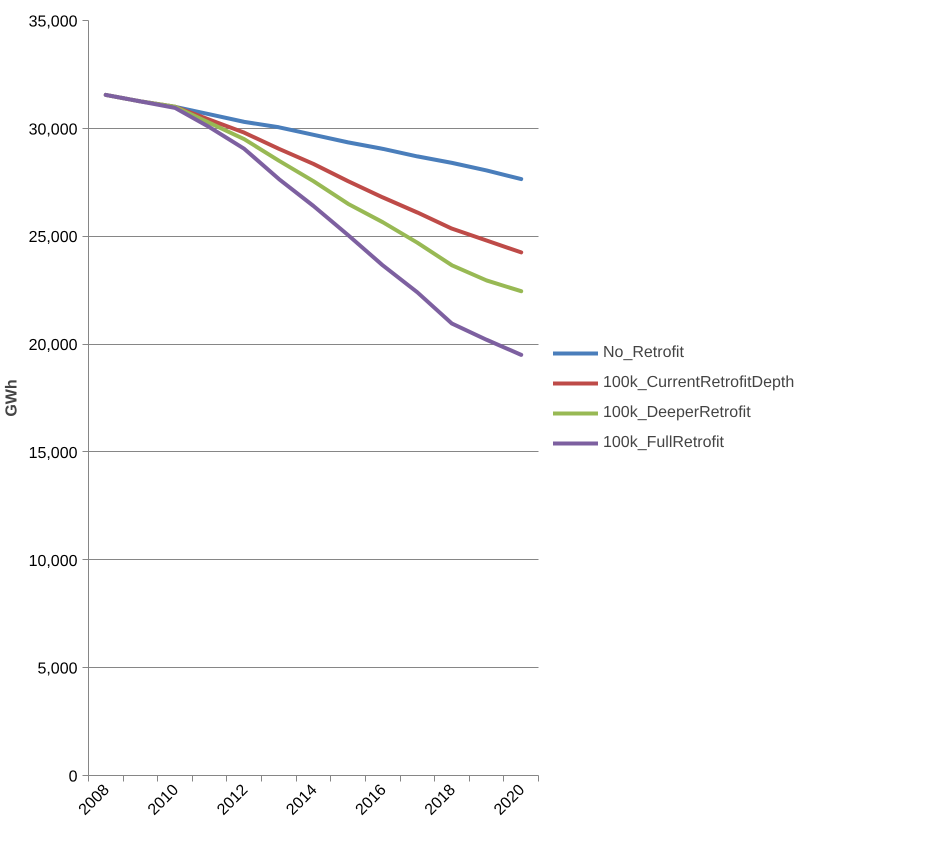 The height and width of the screenshot is (860, 936). Describe the element at coordinates (53, 129) in the screenshot. I see `y-tick-label: 30,000` at that location.